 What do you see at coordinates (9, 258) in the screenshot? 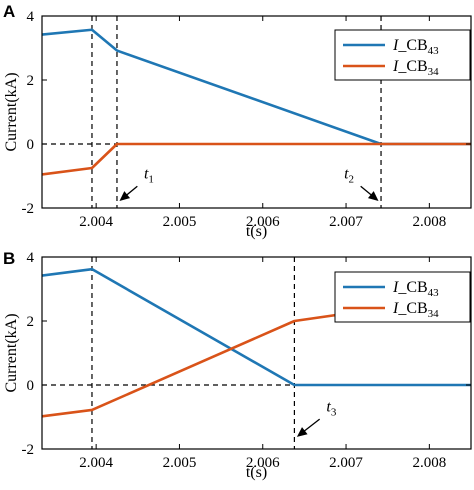
I see `panel-label: B` at bounding box center [9, 258].